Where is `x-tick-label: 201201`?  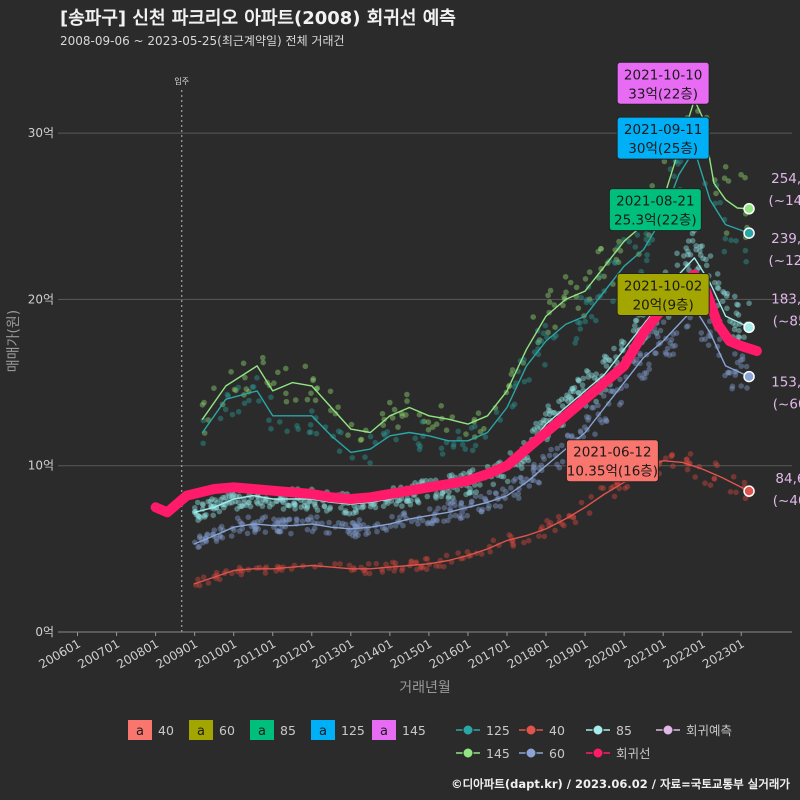 x-tick-label: 201201 is located at coordinates (294, 653).